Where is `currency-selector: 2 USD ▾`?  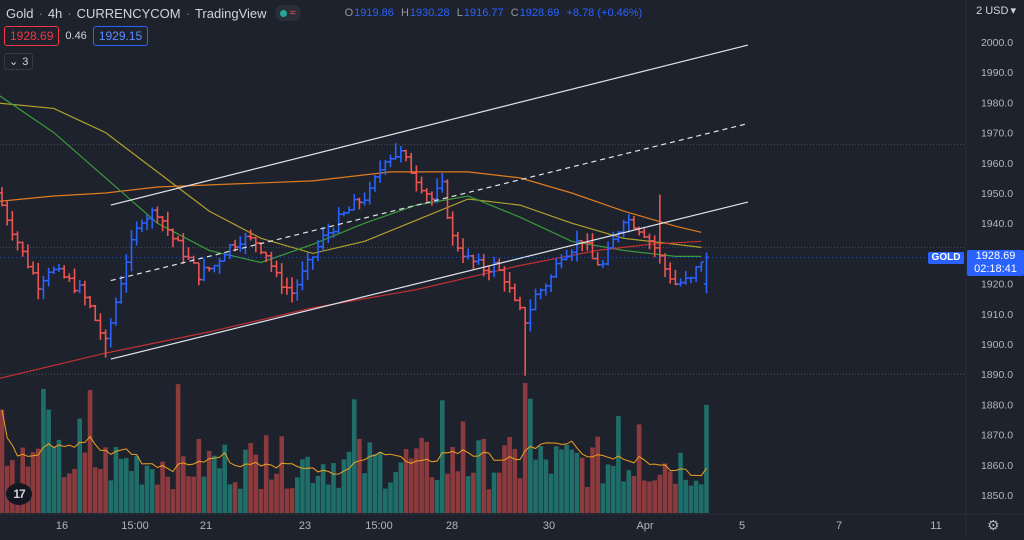
currency-selector: 2 USD ▾ is located at coordinates (996, 11).